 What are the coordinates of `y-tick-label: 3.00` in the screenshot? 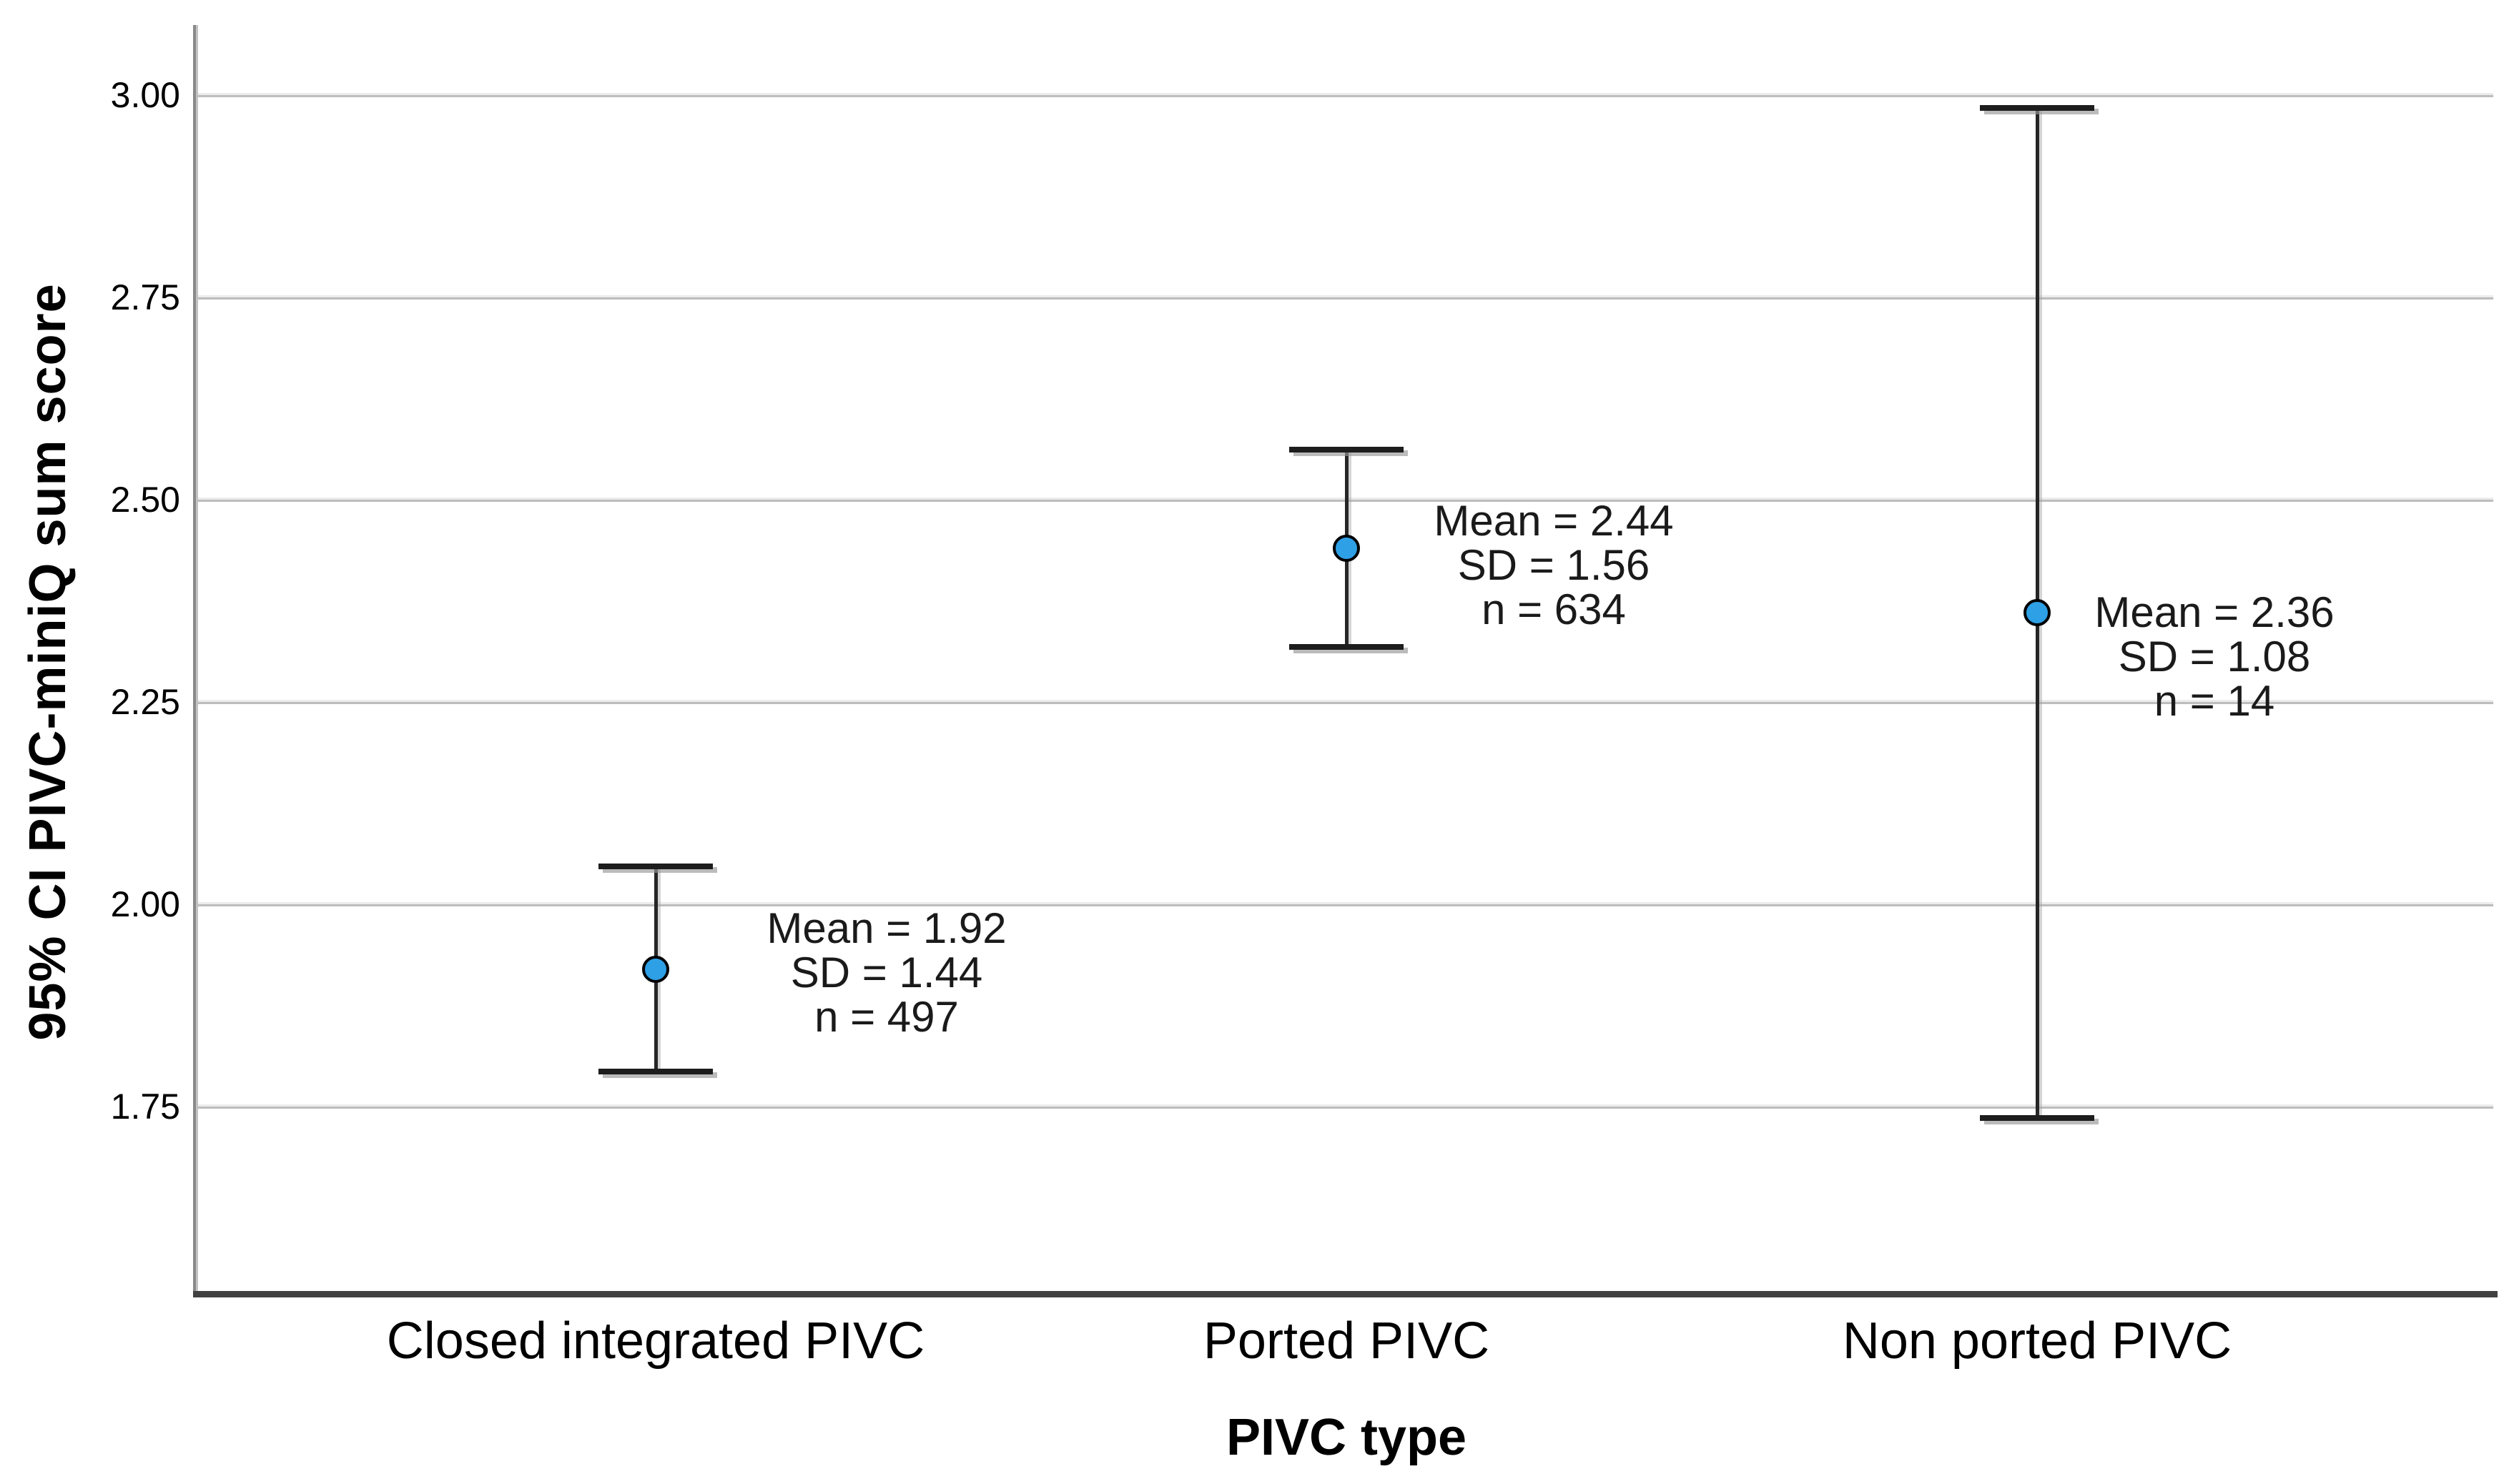 It's located at (145, 95).